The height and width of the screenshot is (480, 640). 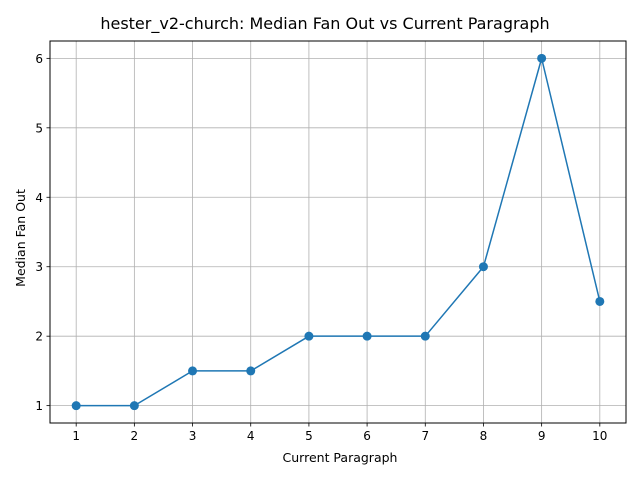 I want to click on y-tick-label: 1, so click(x=39, y=406).